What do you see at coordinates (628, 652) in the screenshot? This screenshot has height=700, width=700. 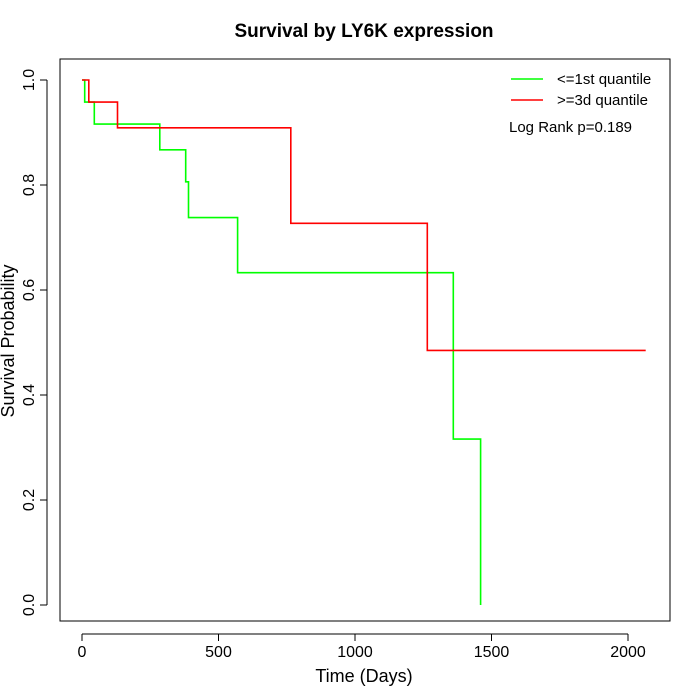 I see `x-tick-label: 2000` at bounding box center [628, 652].